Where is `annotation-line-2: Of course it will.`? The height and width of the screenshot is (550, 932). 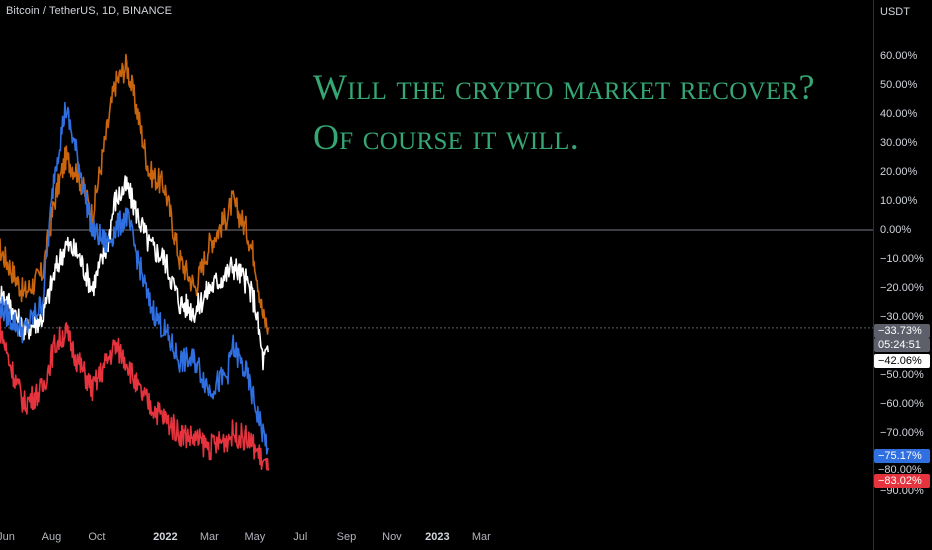 annotation-line-2: Of course it will. is located at coordinates (446, 137).